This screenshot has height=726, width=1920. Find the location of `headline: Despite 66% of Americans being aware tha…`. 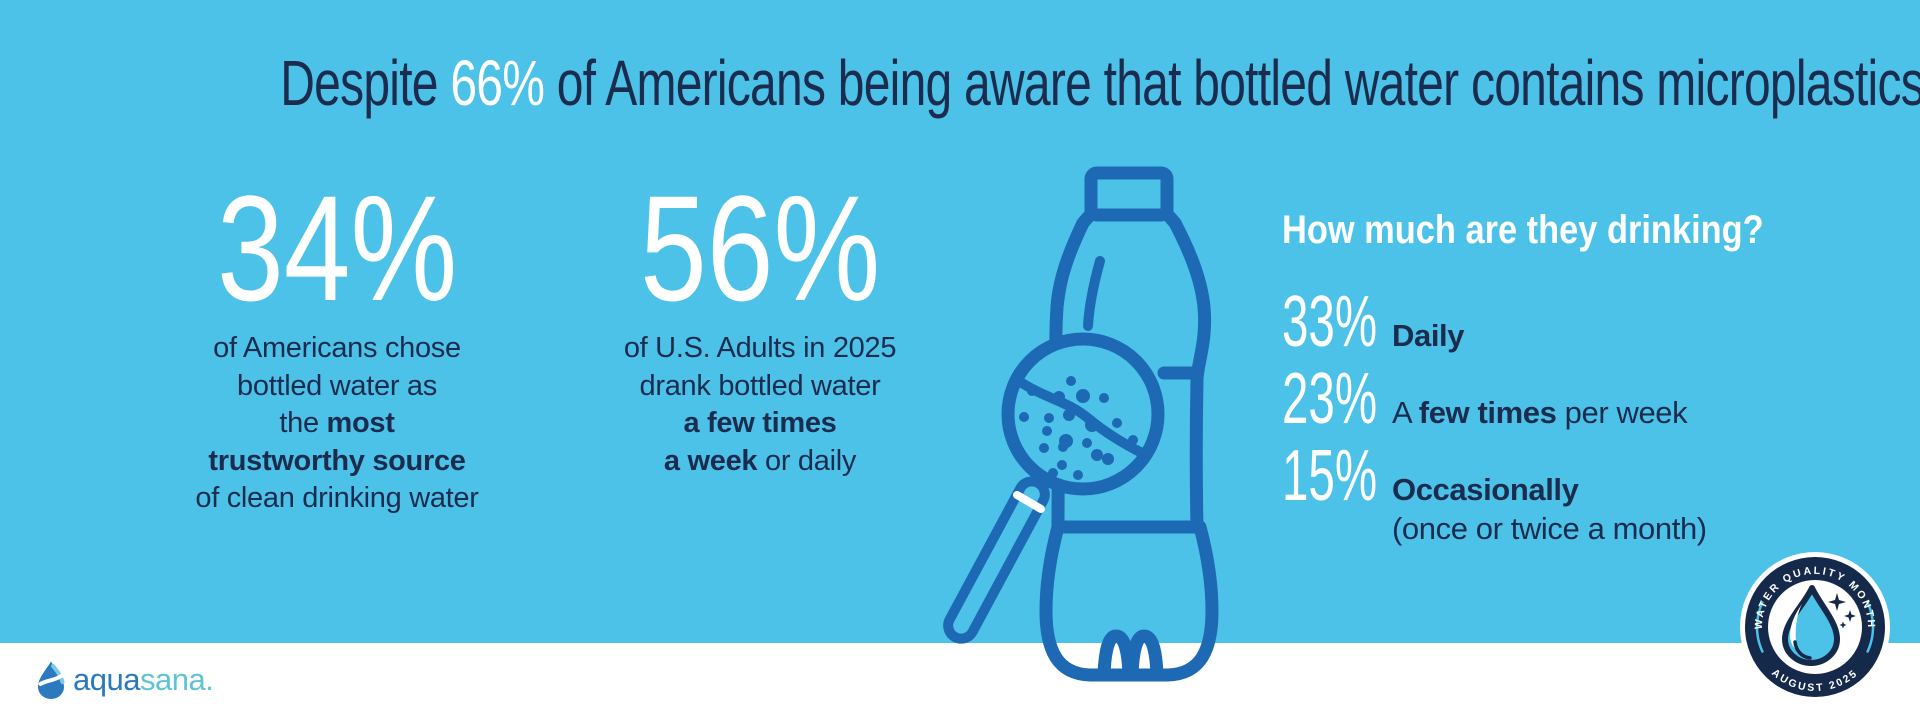

headline: Despite 66% of Americans being aware tha… is located at coordinates (960, 83).